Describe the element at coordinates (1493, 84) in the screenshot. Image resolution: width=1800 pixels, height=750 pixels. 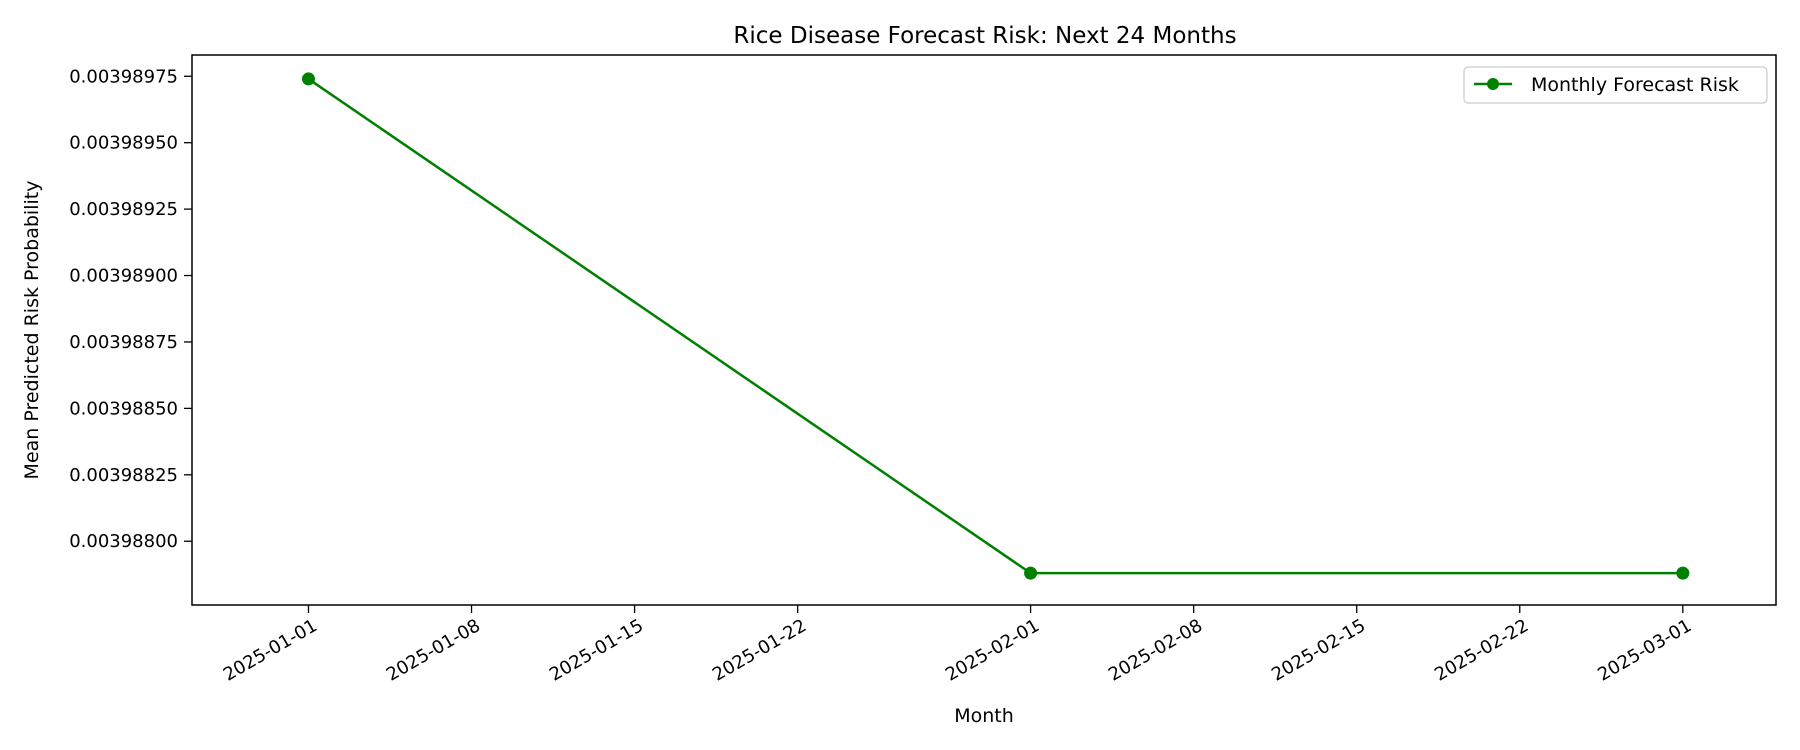
I see `legend-marker` at that location.